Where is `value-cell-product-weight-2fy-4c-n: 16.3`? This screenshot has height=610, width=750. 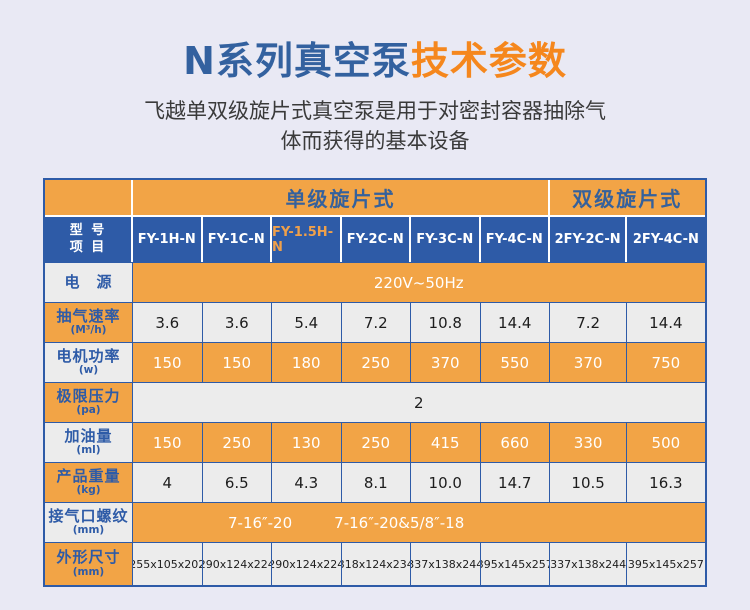 value-cell-product-weight-2fy-4c-n: 16.3 is located at coordinates (666, 482).